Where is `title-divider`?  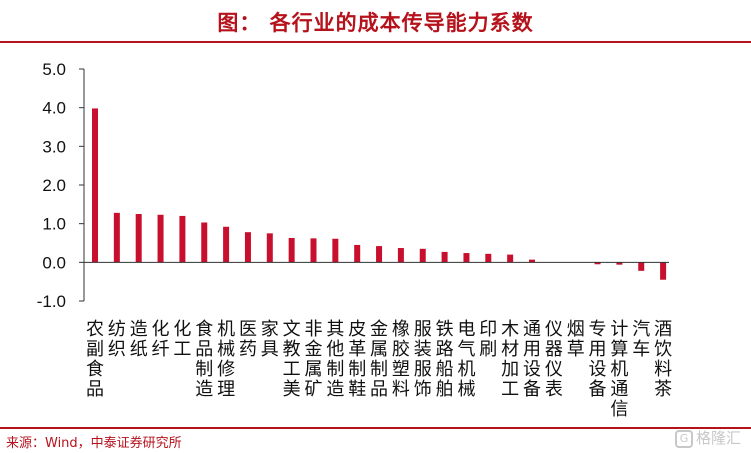
title-divider is located at coordinates (375, 42).